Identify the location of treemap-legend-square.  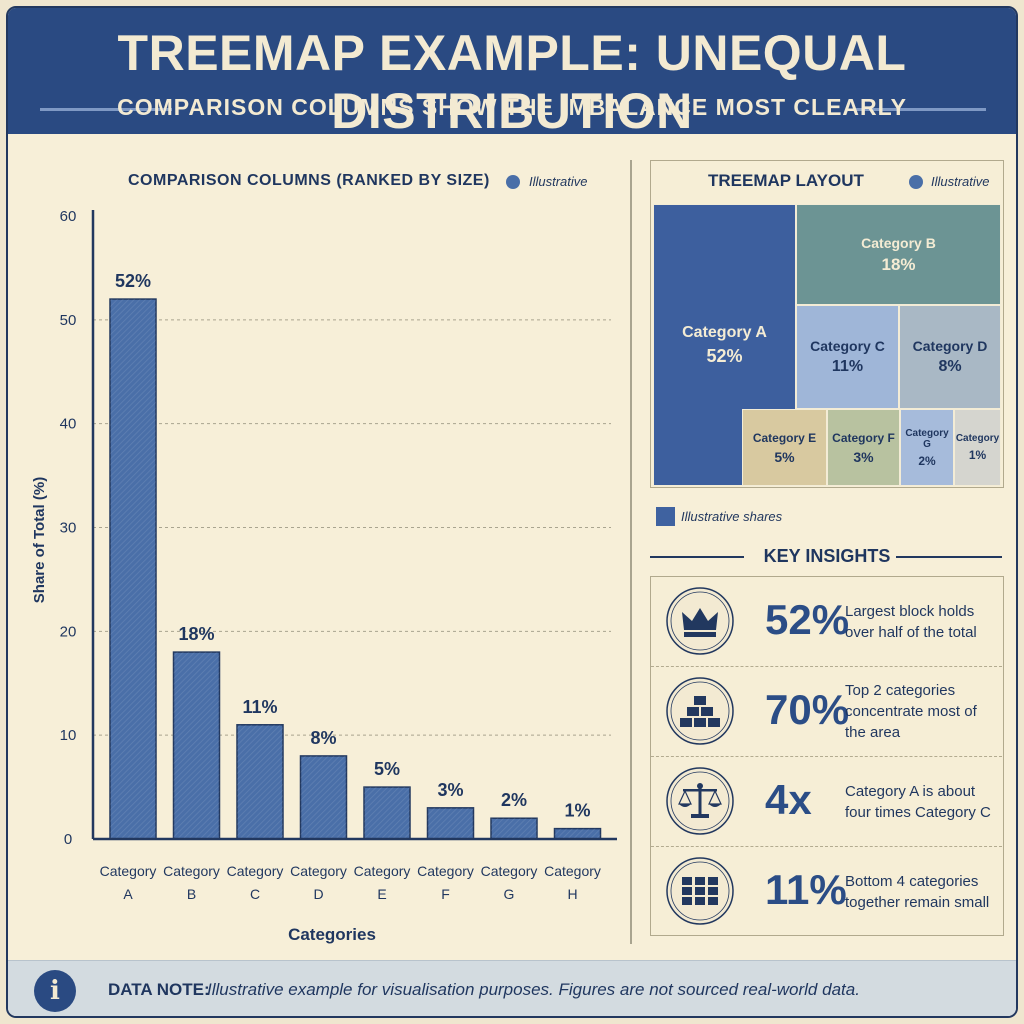
(665, 516).